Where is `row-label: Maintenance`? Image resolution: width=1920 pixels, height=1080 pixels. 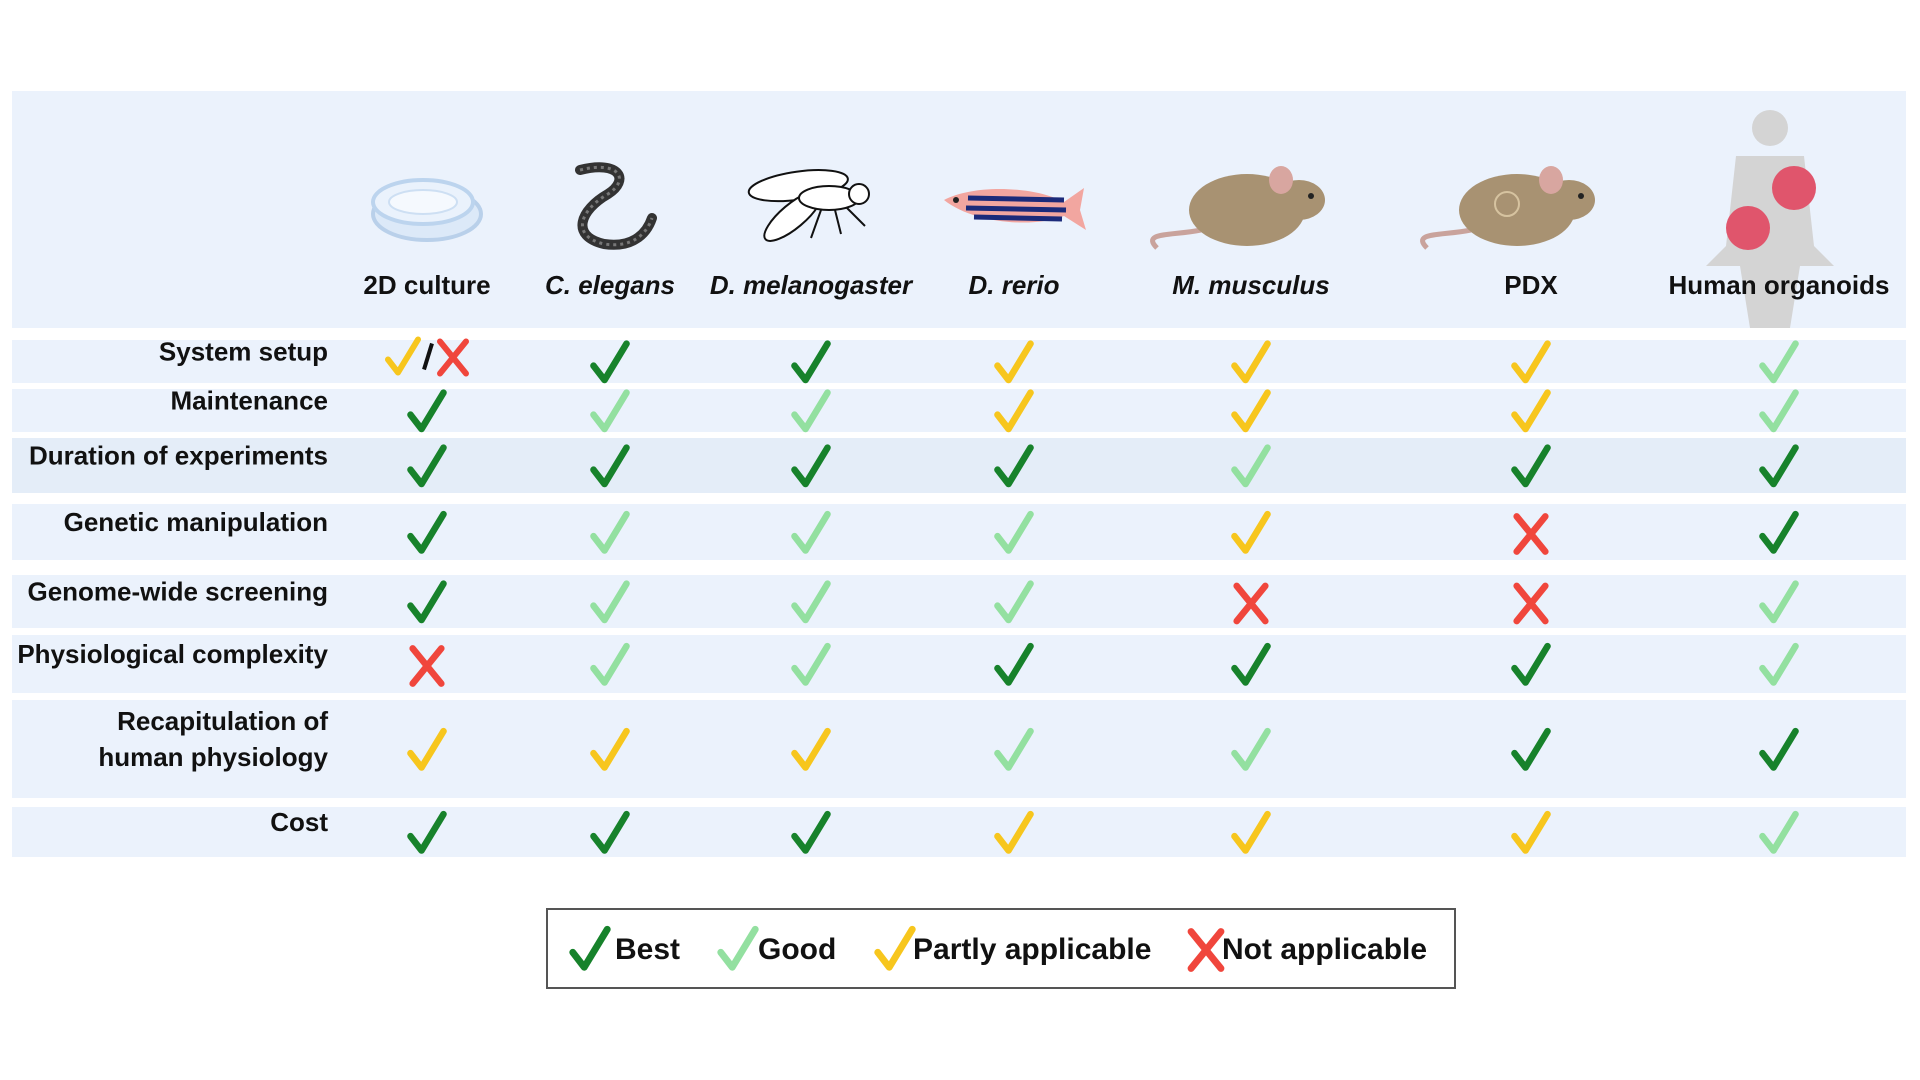 row-label: Maintenance is located at coordinates (250, 400).